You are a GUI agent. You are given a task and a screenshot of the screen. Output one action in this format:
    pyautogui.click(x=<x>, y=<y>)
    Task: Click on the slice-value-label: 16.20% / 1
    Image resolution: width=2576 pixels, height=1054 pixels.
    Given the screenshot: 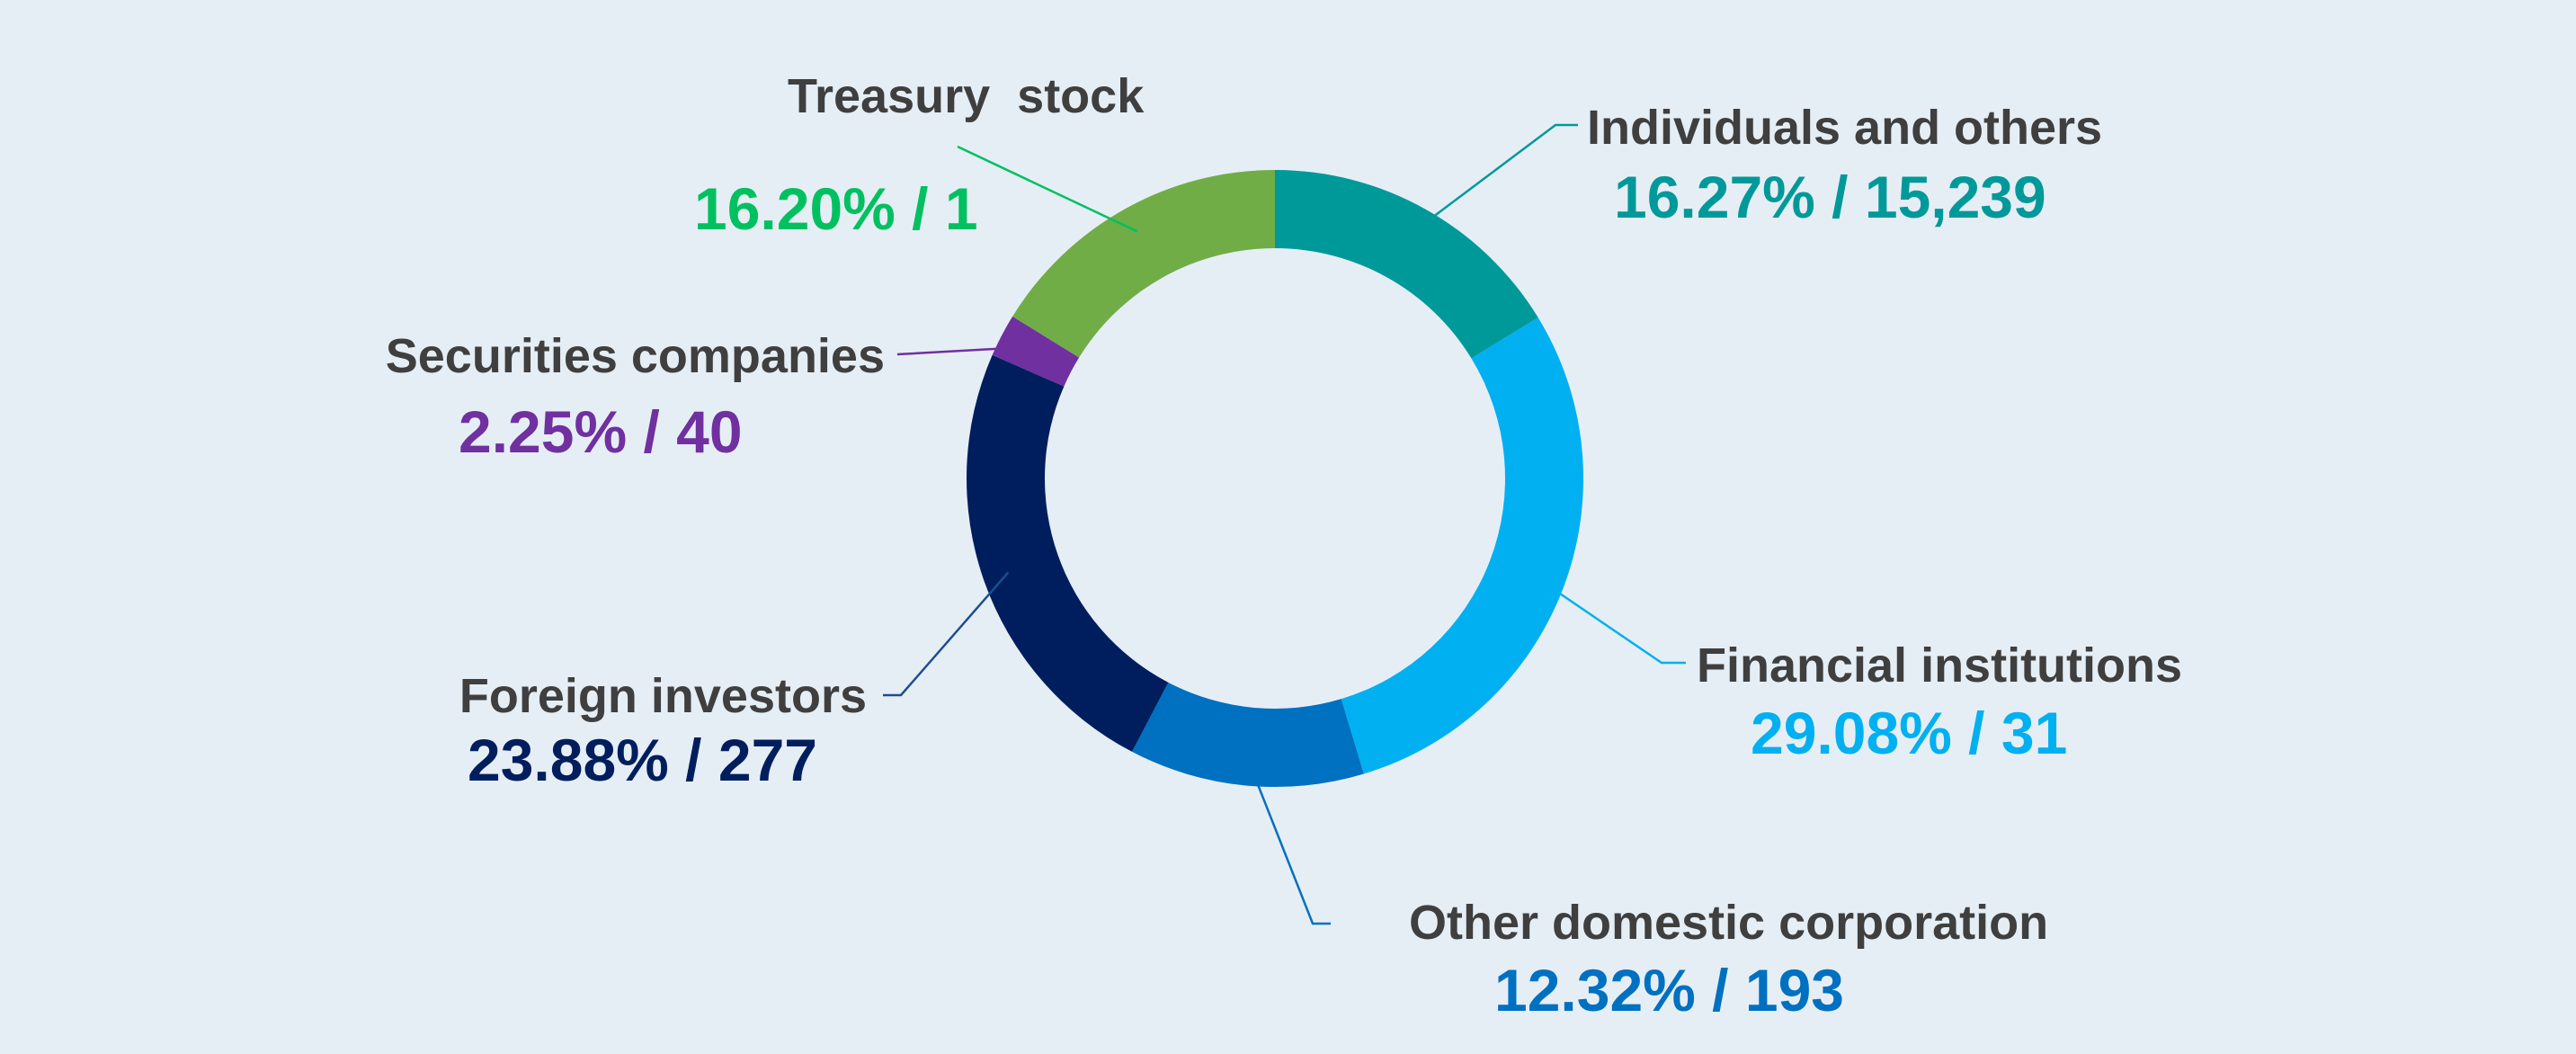 What is the action you would take?
    pyautogui.click(x=836, y=208)
    